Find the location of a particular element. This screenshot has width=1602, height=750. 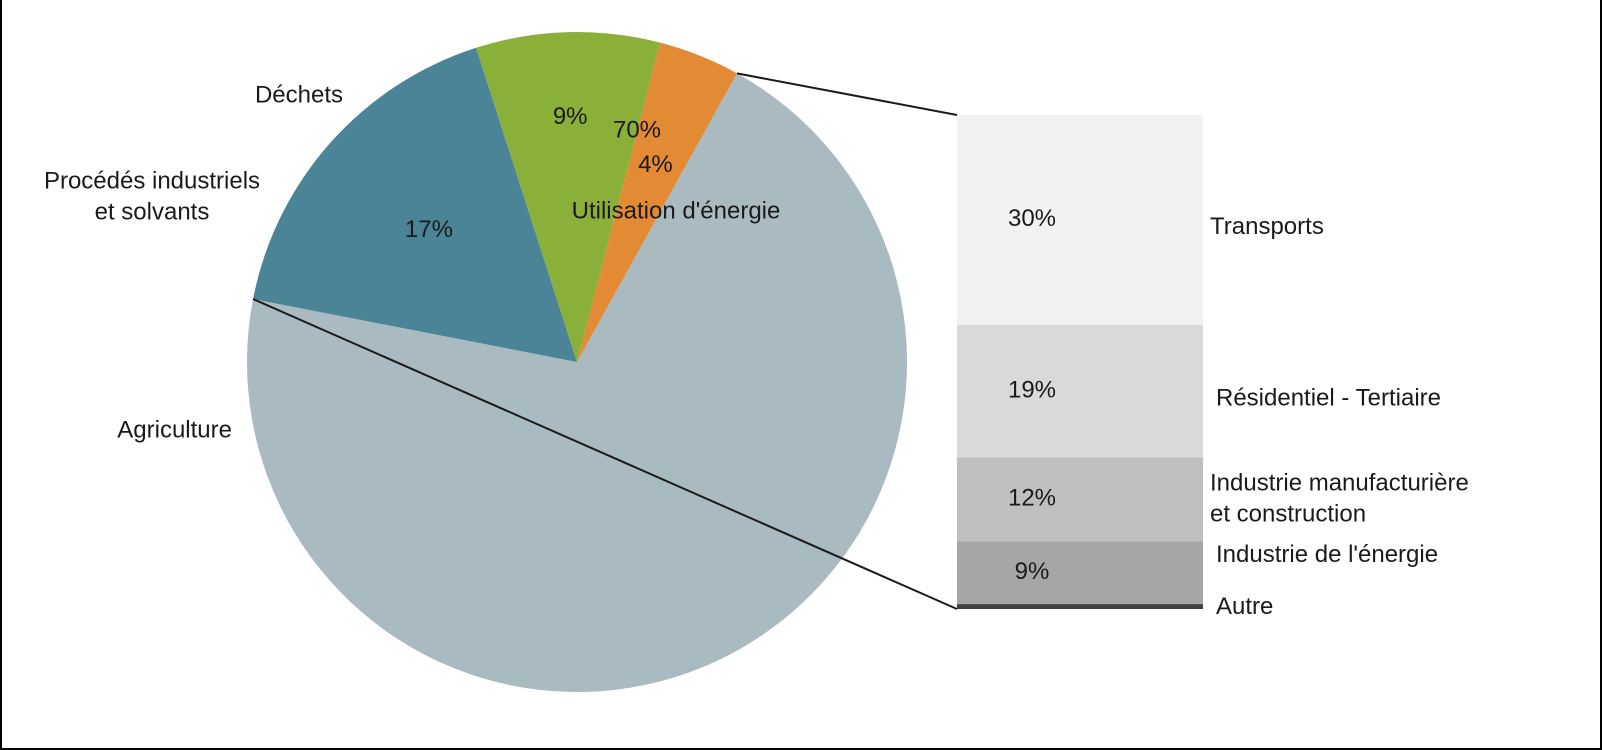

bar-segment-autre is located at coordinates (1080, 606).